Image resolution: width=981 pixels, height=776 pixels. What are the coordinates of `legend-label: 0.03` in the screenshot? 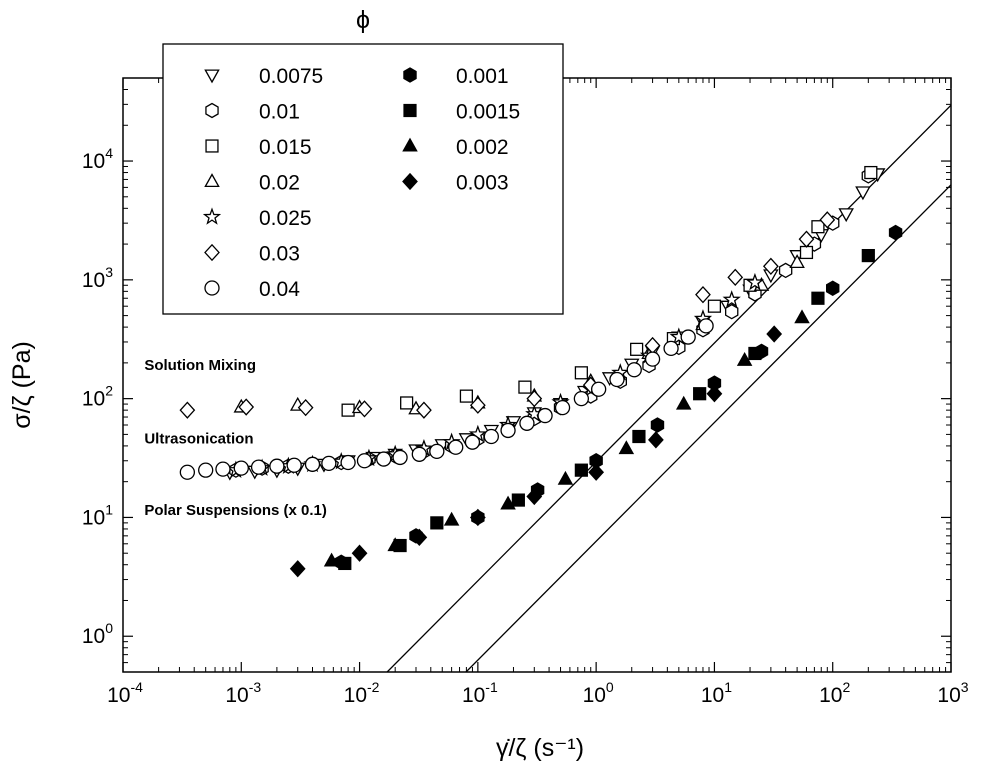 It's located at (279, 254).